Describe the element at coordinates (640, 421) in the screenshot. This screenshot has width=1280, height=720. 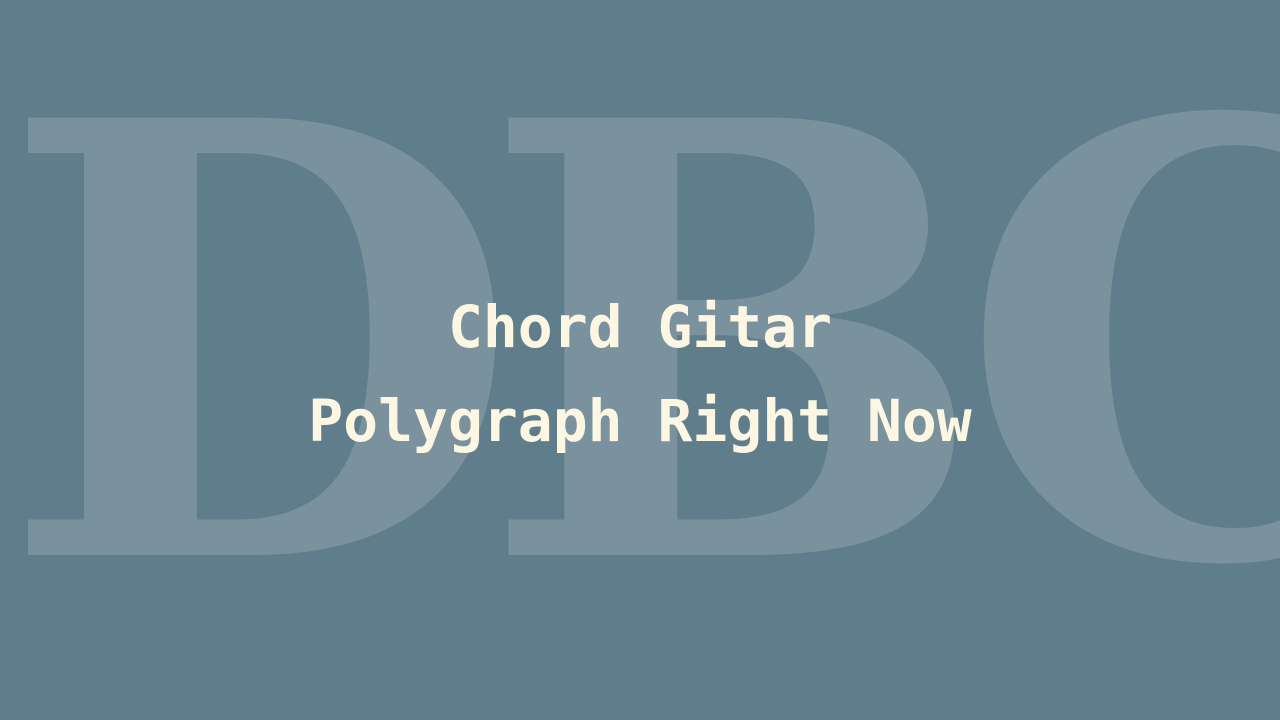
I see `title-line-2: Polygraph Right Now` at that location.